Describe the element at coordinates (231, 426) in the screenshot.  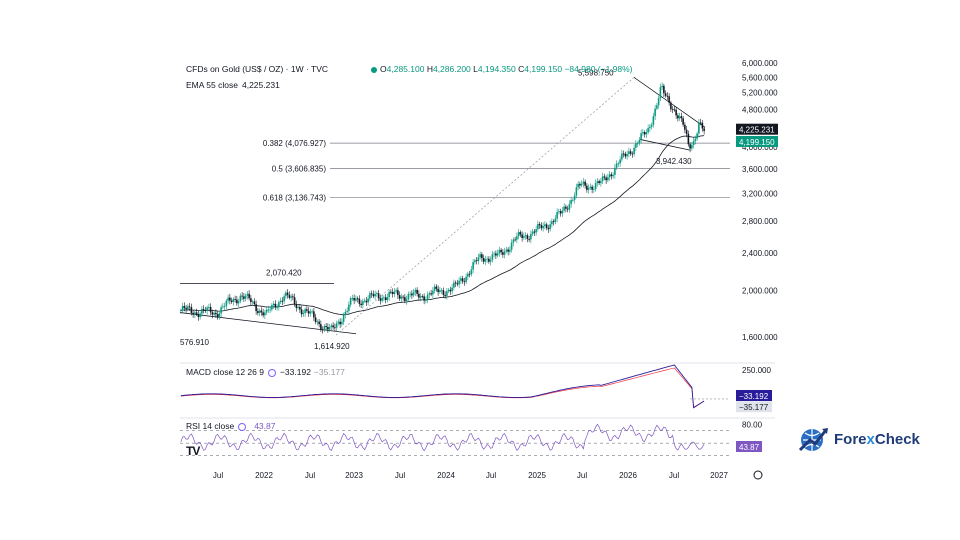
I see `rsi-legend: RSI 14 close 43.87` at that location.